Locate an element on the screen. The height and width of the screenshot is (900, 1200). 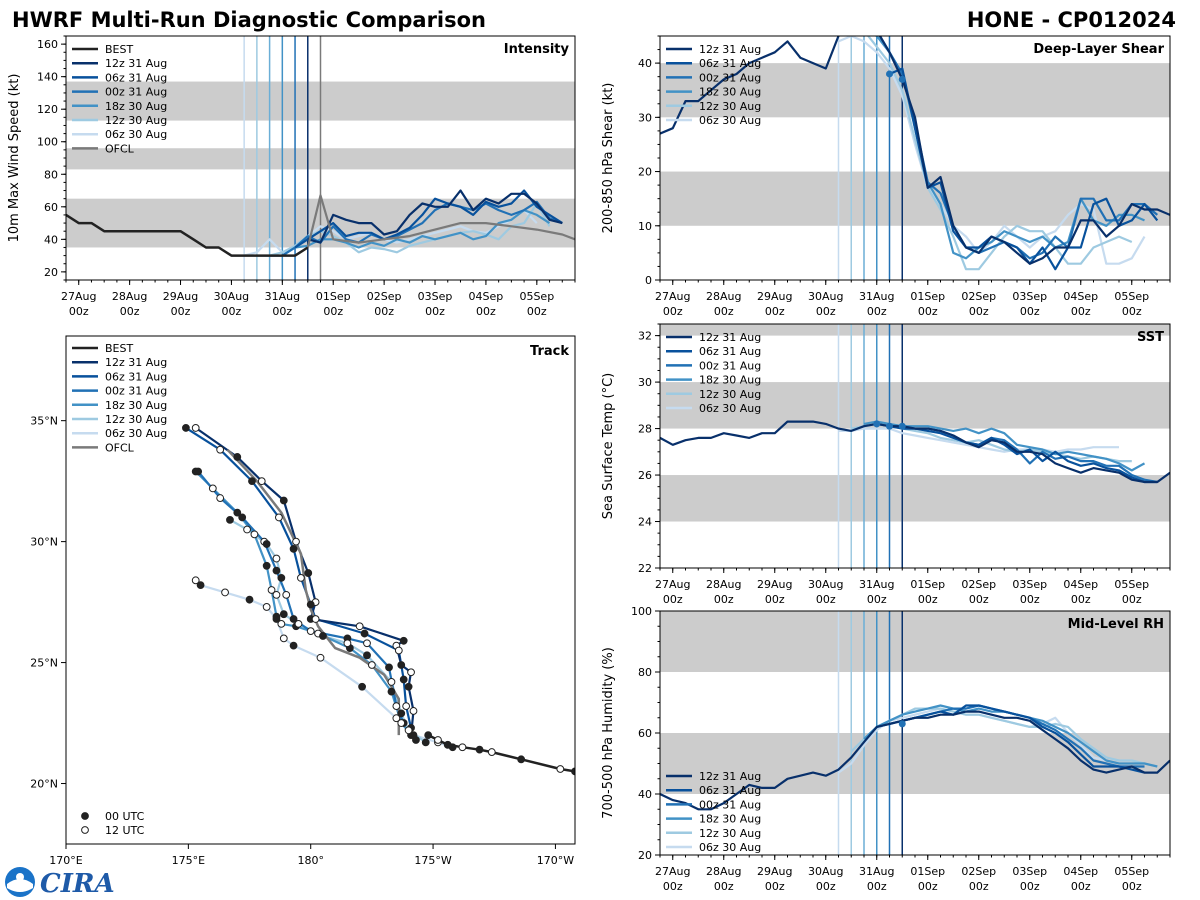
series-line-12z-30-aug is located at coordinates (992, 153).